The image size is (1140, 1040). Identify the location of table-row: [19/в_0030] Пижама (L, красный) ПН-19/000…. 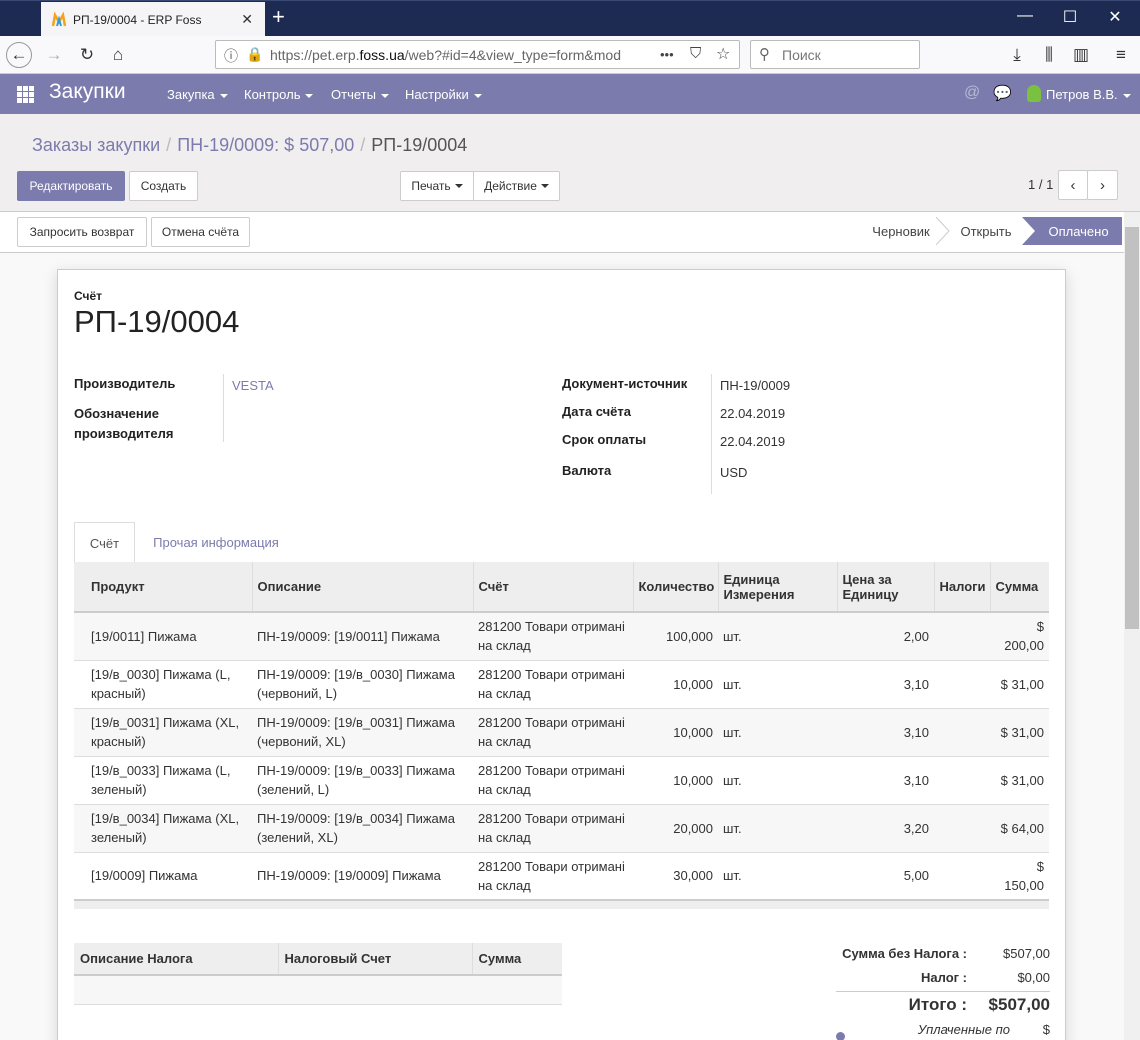
(561, 683).